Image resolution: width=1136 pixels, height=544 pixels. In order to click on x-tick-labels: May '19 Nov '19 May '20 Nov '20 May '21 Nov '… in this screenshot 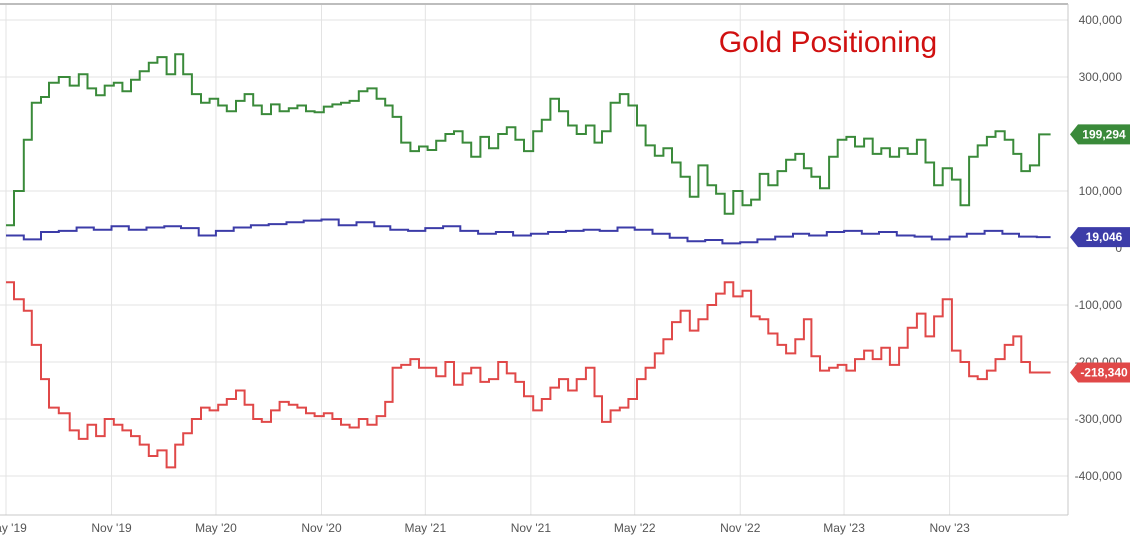, I will do `click(485, 528)`.